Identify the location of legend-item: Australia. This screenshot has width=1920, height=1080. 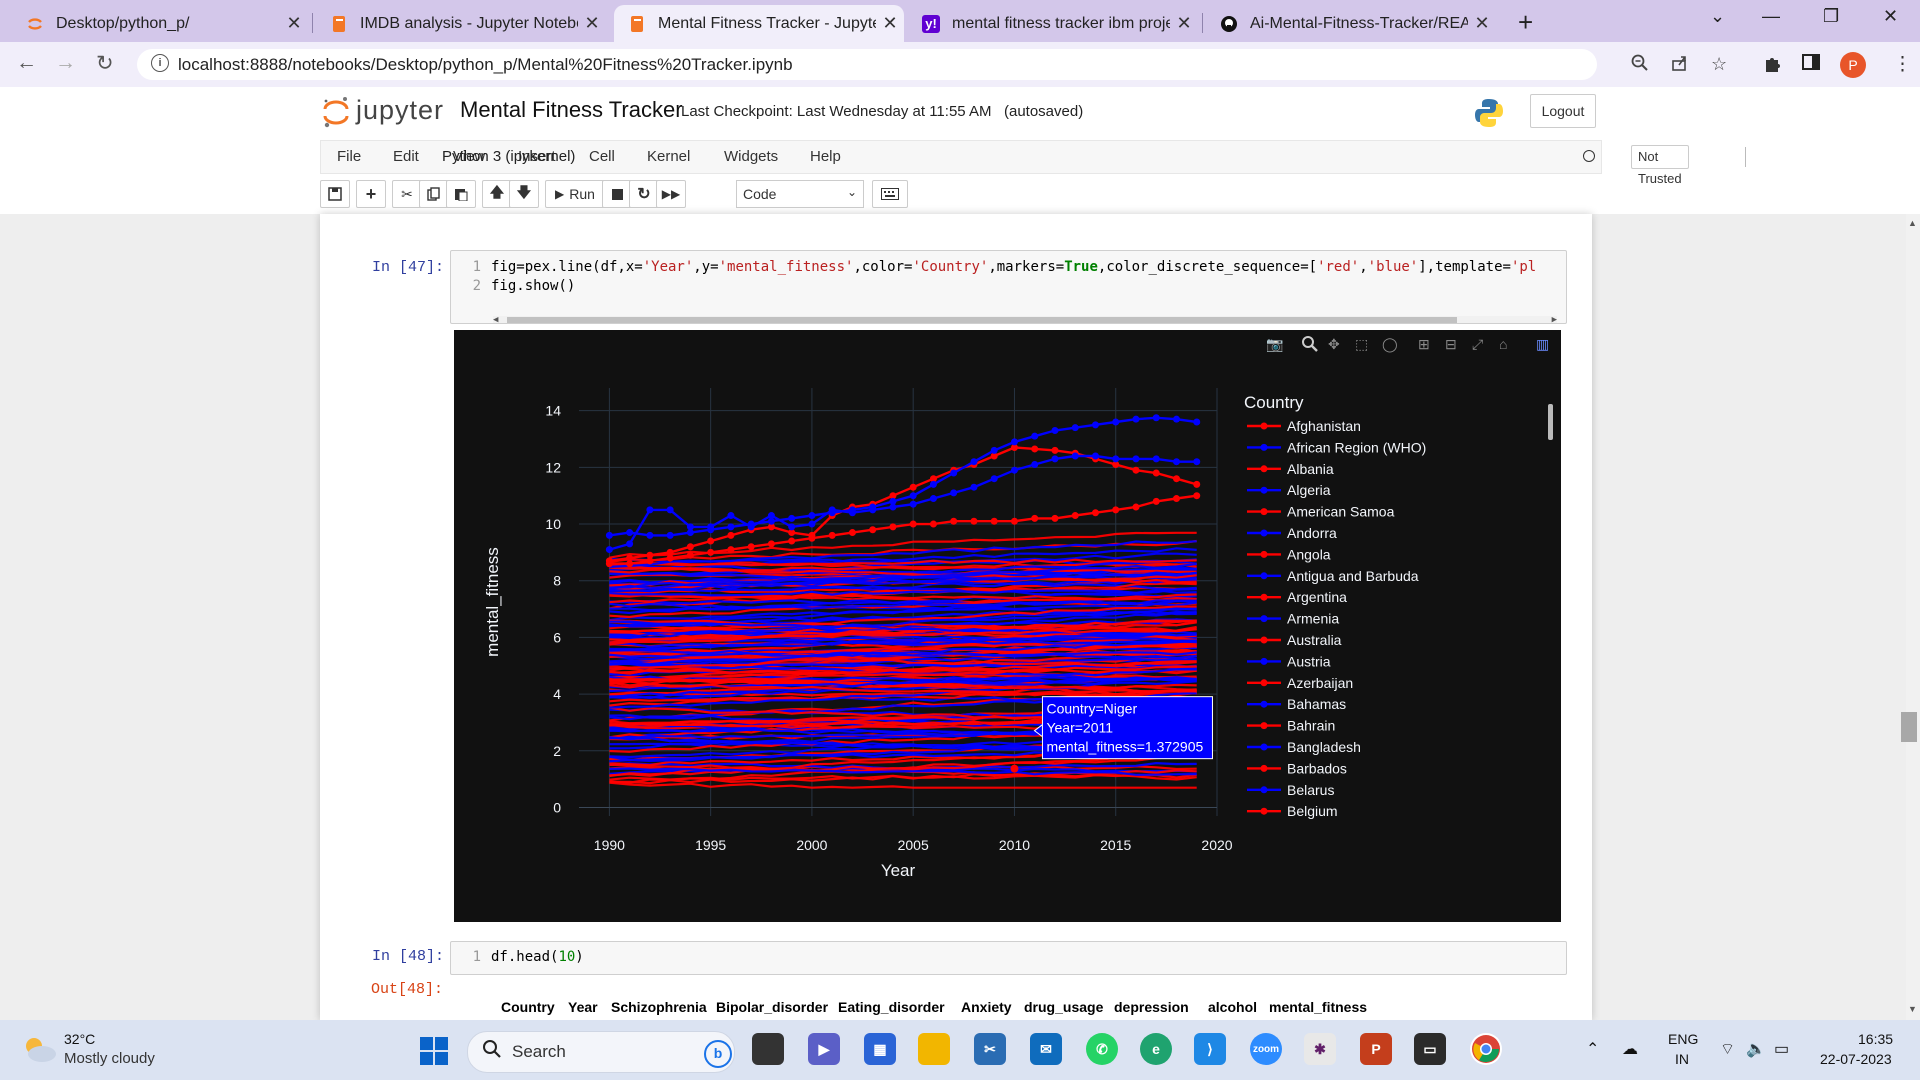
(1314, 640).